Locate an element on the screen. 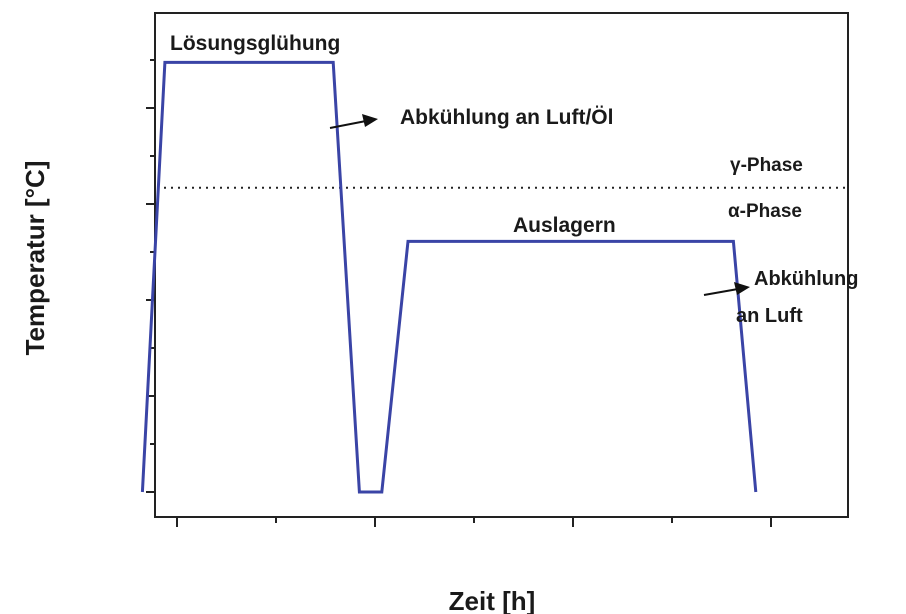 This screenshot has height=614, width=906. label-quench: Abkühlung an Luft/Öl is located at coordinates (506, 117).